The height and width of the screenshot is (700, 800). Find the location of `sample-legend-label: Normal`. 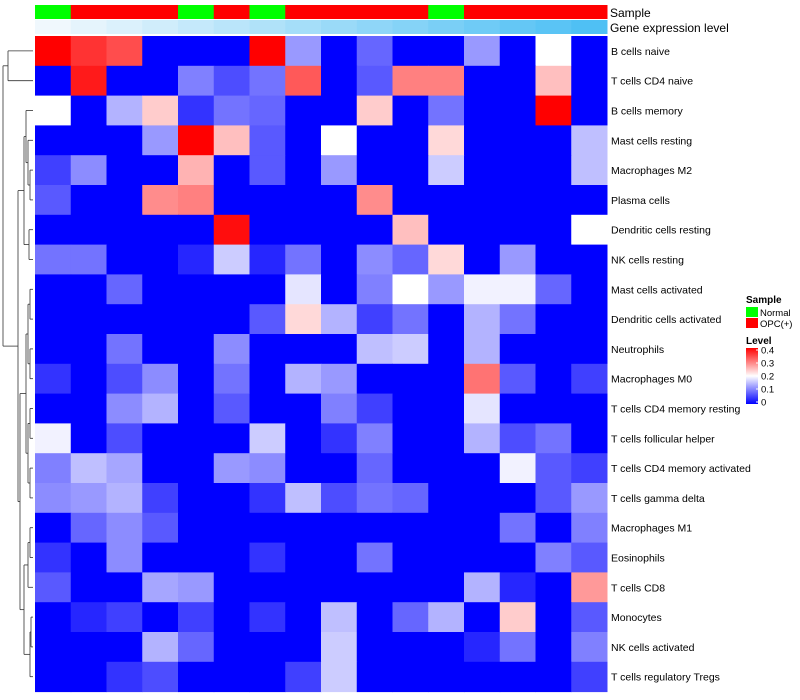

sample-legend-label: Normal is located at coordinates (775, 313).